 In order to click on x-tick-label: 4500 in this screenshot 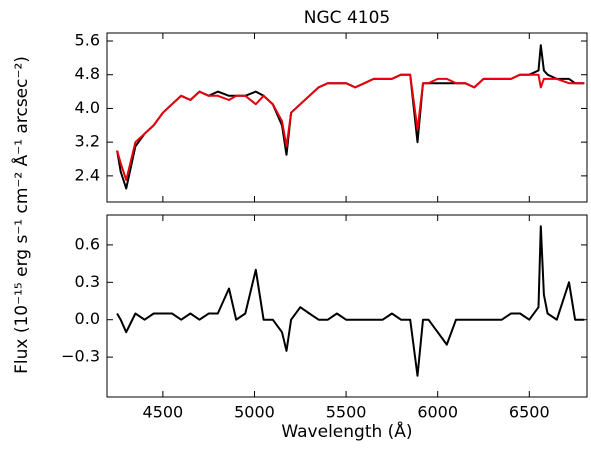, I will do `click(163, 412)`.